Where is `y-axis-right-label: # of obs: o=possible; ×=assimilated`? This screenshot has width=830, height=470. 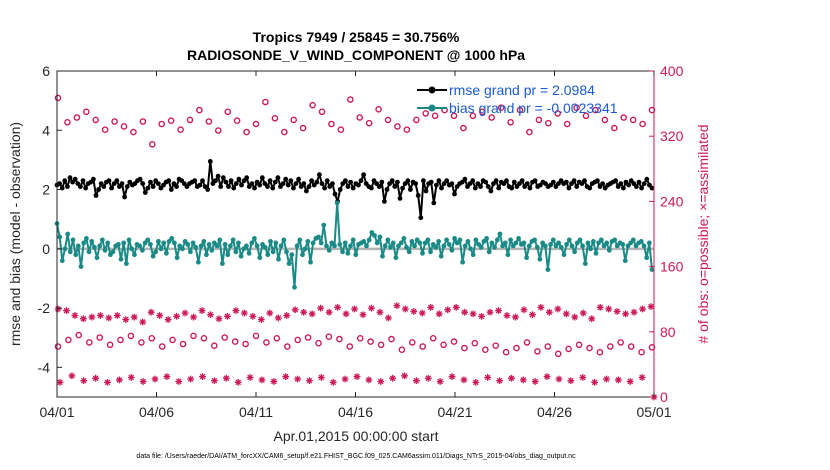 y-axis-right-label: # of obs: o=possible; ×=assimilated is located at coordinates (703, 233).